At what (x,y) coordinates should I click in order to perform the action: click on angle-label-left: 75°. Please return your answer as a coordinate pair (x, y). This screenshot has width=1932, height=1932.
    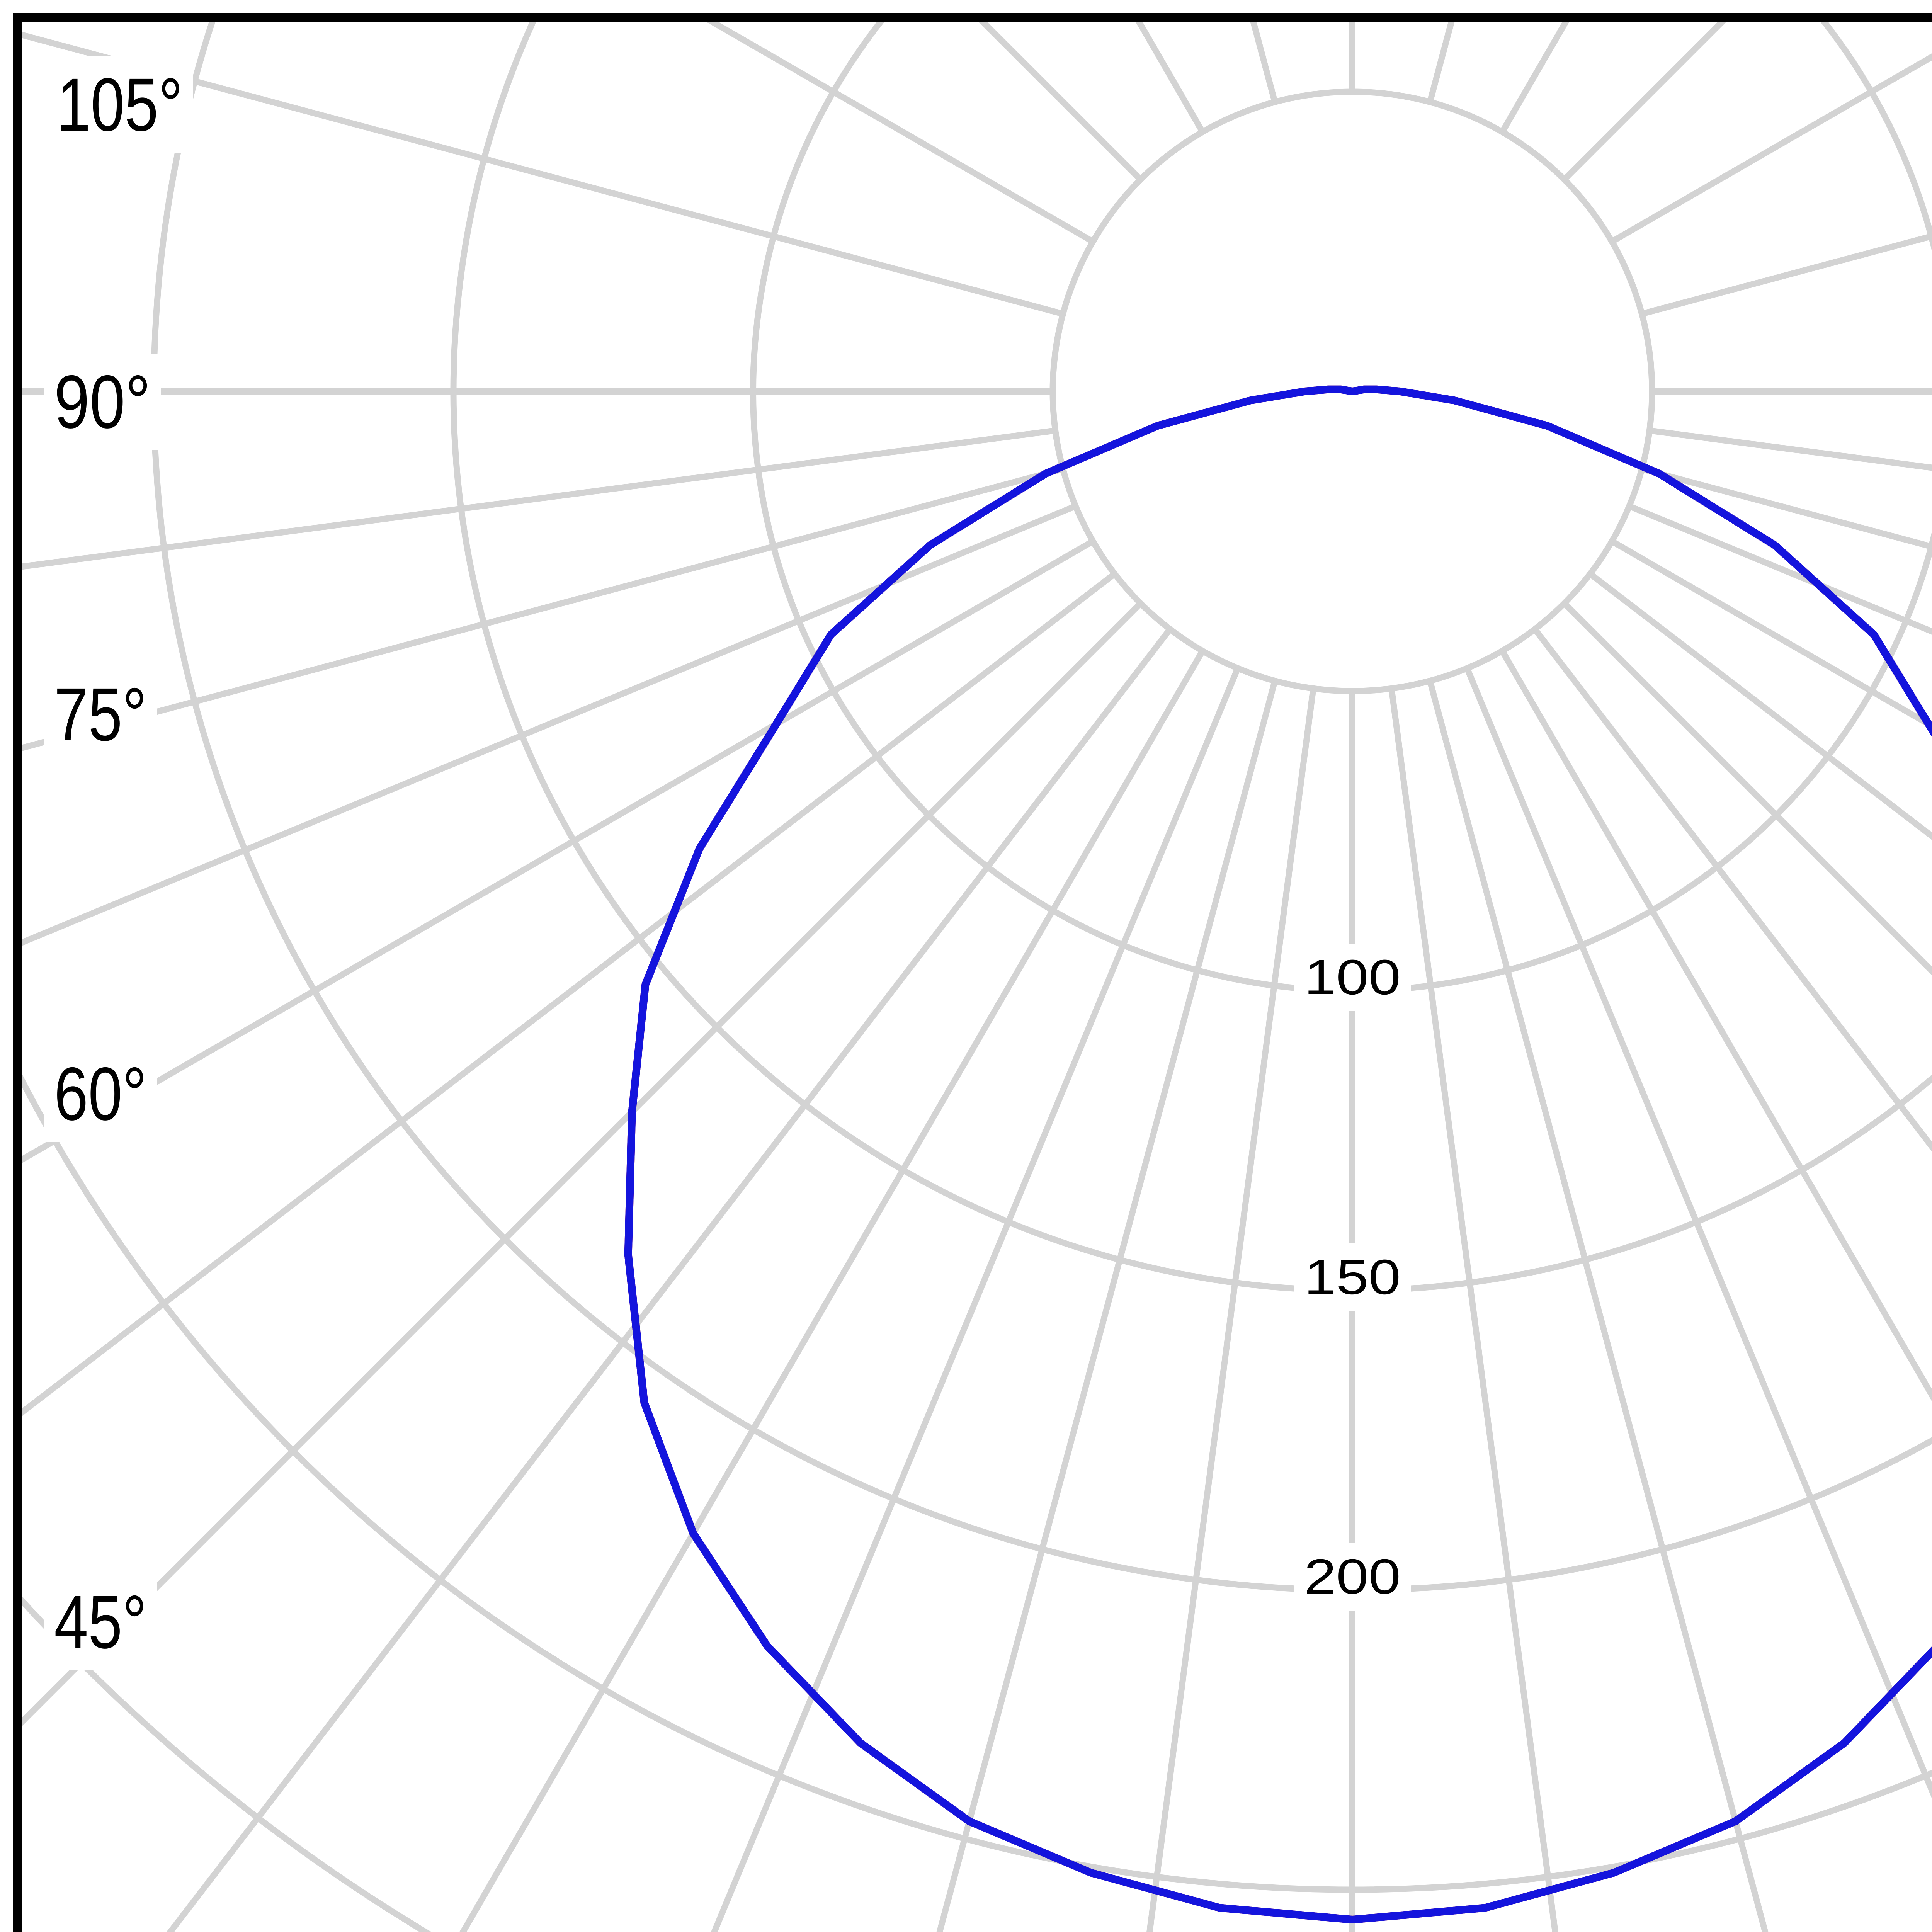
    Looking at the image, I should click on (101, 714).